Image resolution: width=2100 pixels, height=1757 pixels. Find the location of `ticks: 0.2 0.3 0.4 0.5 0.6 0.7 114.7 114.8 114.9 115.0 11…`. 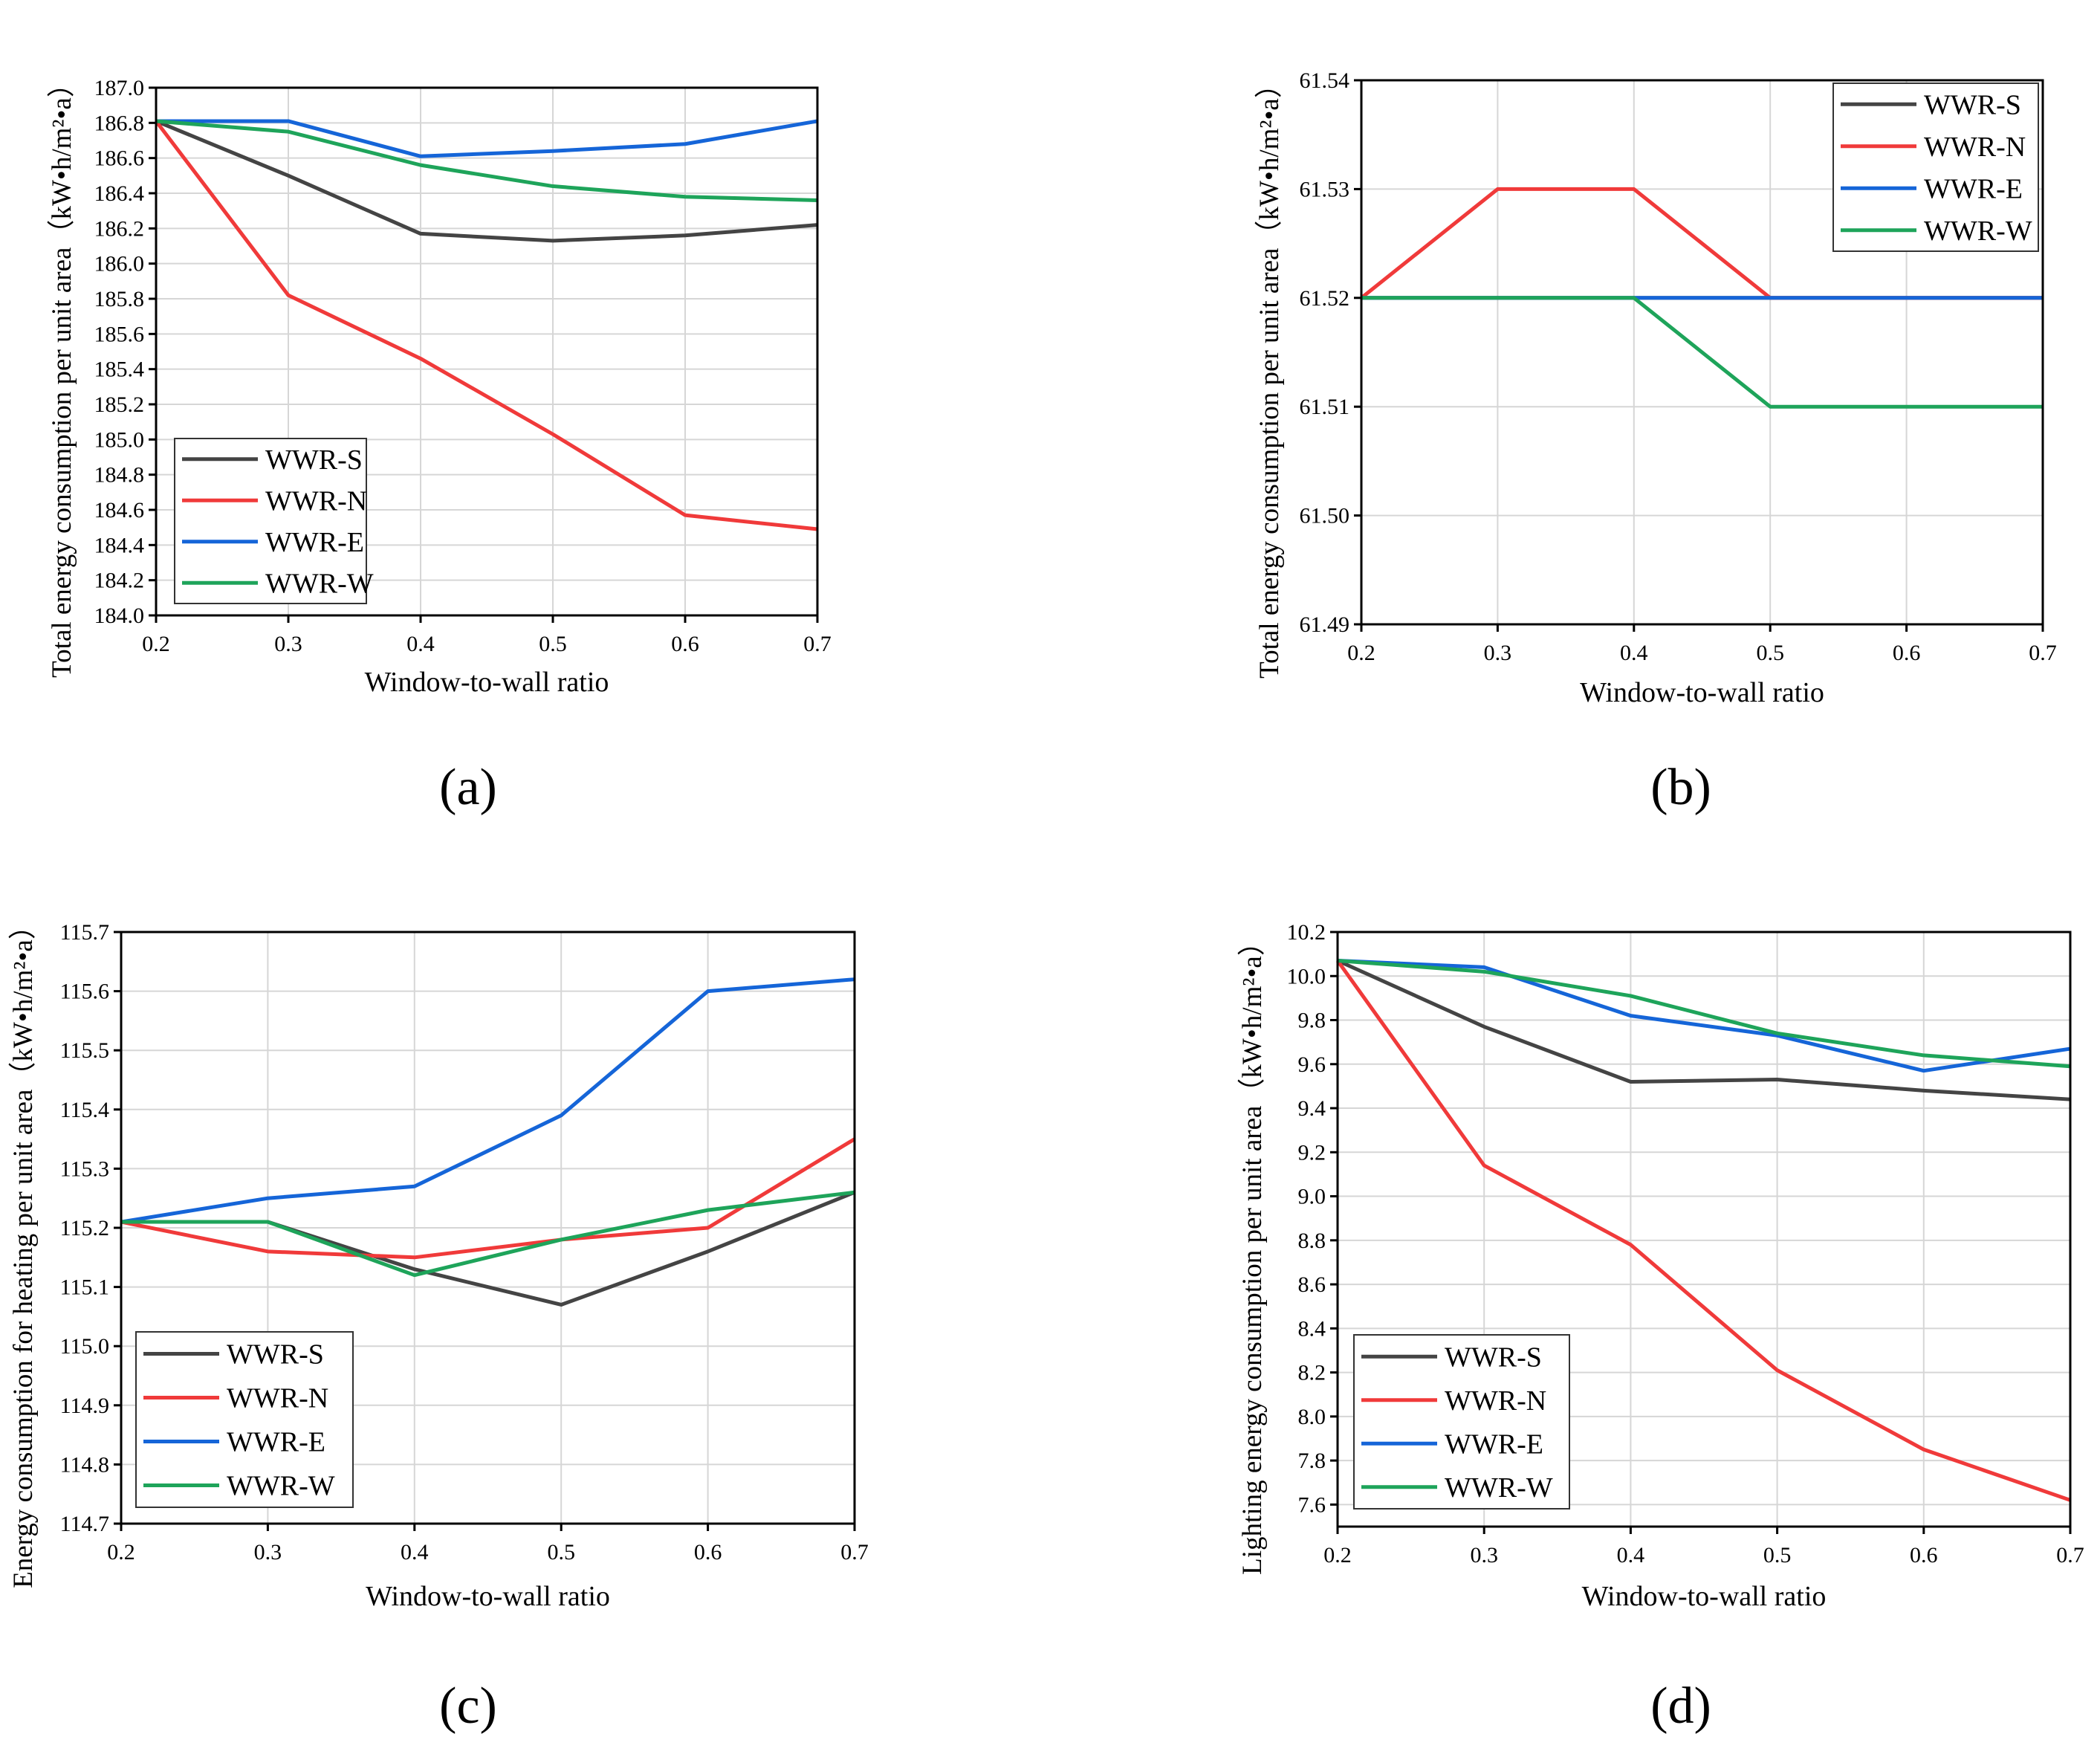

ticks: 0.2 0.3 0.4 0.5 0.6 0.7 114.7 114.8 114.9 115.0 11… is located at coordinates (464, 1243).